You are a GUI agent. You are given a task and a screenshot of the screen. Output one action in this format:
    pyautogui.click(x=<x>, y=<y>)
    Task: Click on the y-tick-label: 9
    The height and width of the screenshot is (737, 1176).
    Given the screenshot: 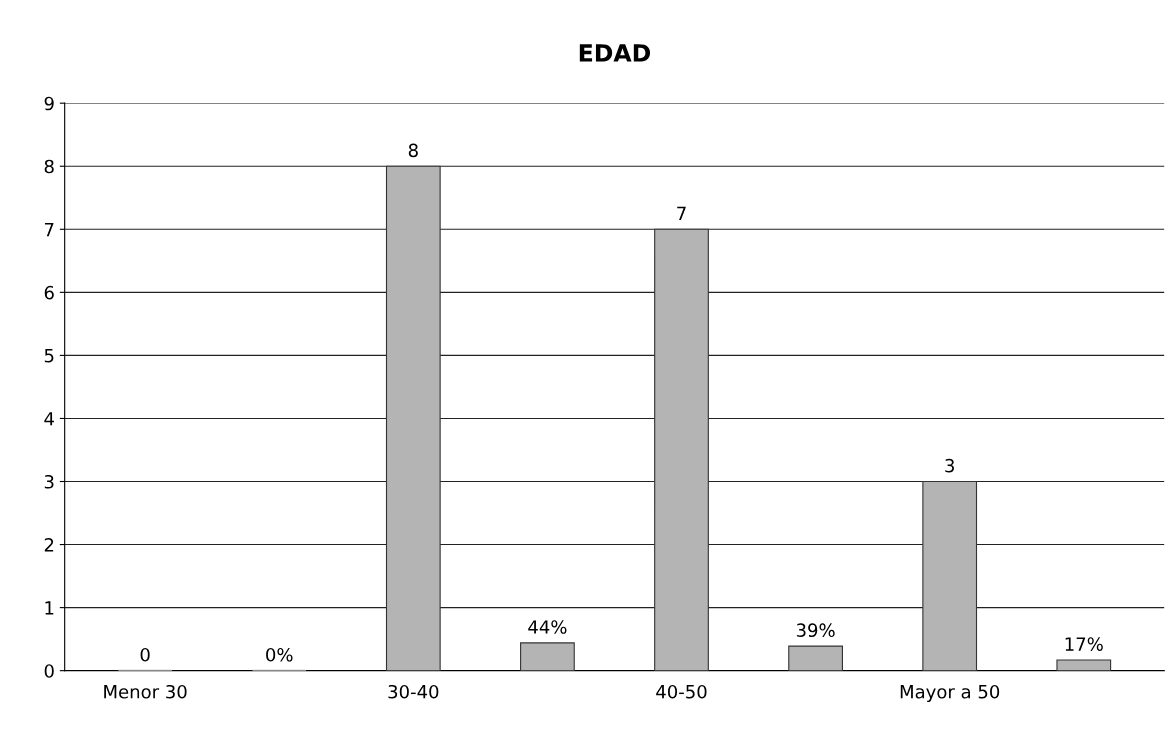 What is the action you would take?
    pyautogui.click(x=49, y=103)
    